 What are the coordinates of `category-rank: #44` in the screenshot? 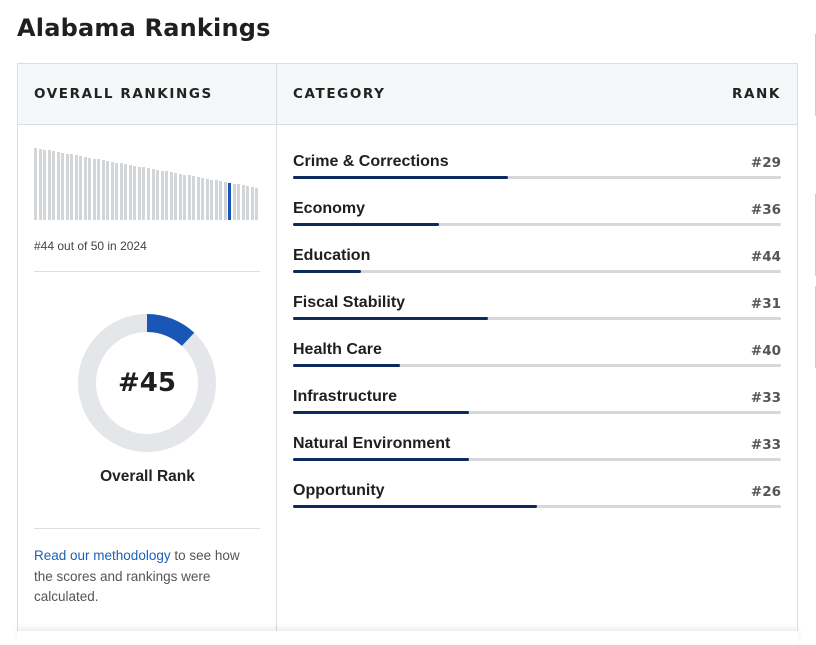 It's located at (765, 257).